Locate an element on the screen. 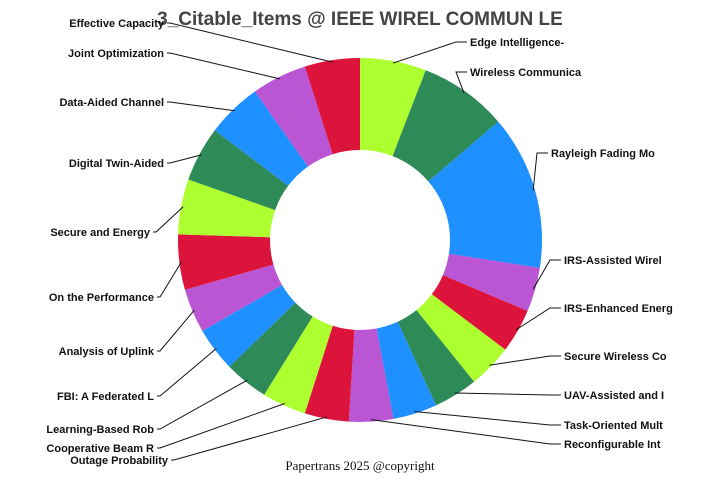 The image size is (720, 480). slice-label: Learning-Based Rob is located at coordinates (100, 430).